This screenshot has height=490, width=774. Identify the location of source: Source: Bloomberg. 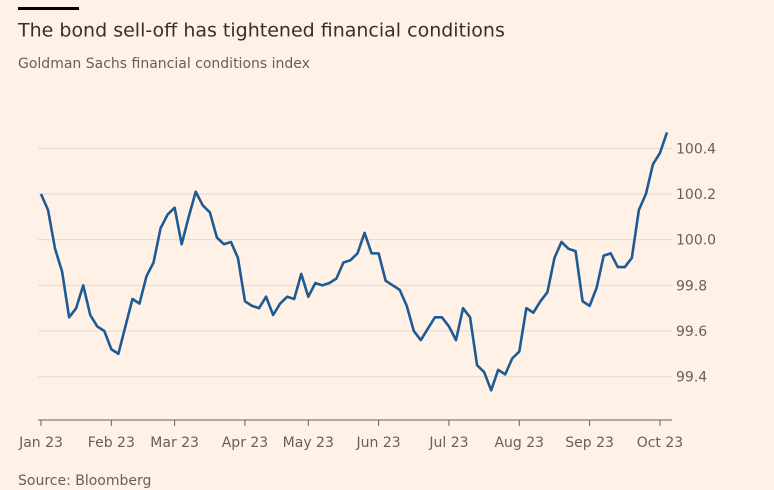
(84, 481).